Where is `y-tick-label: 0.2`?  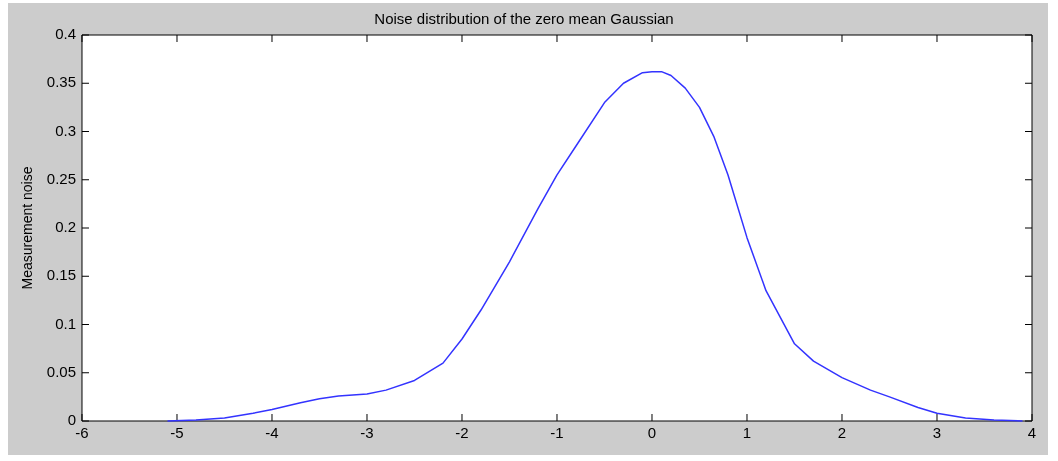
y-tick-label: 0.2 is located at coordinates (65, 227).